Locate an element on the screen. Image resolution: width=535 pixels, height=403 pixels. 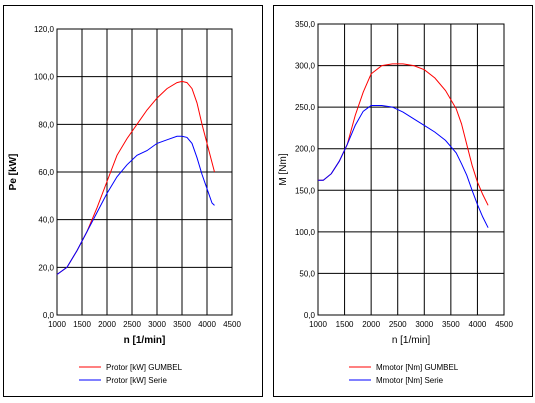
y-tick-label: 20,0 is located at coordinates (46, 267).